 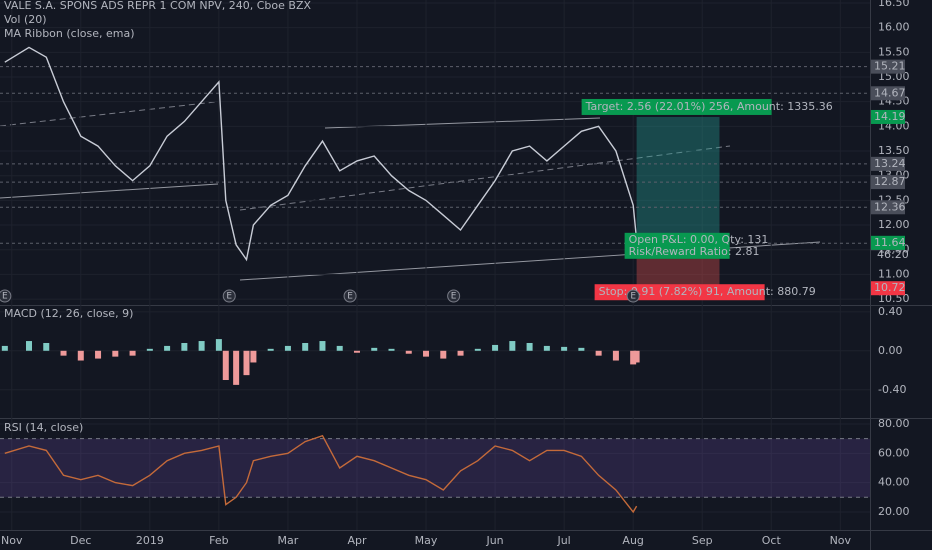 I want to click on x-tick-label: Aug, so click(x=632, y=540).